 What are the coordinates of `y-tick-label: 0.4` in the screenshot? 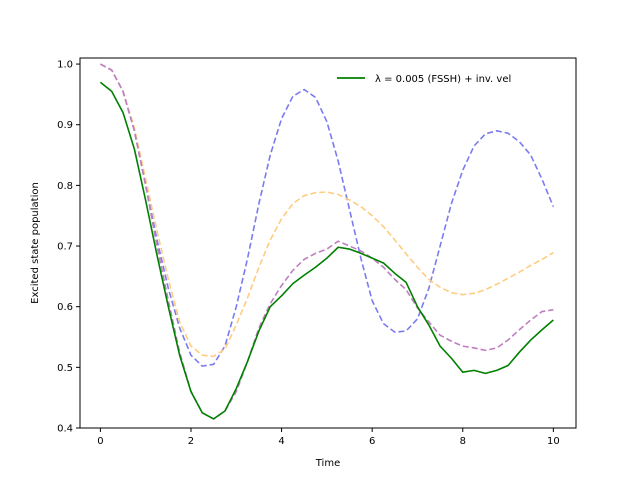 It's located at (65, 429).